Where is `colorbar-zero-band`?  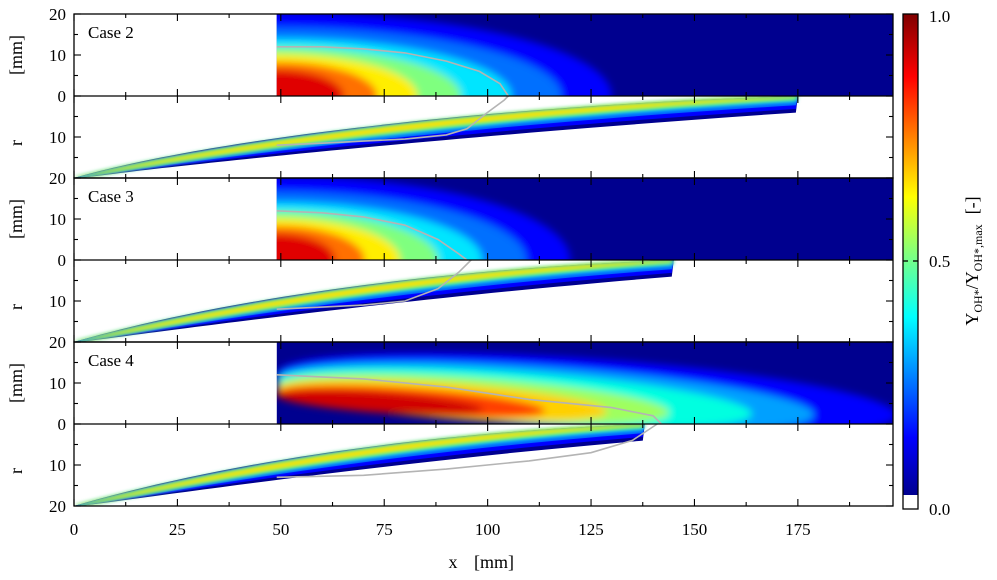 colorbar-zero-band is located at coordinates (910, 502).